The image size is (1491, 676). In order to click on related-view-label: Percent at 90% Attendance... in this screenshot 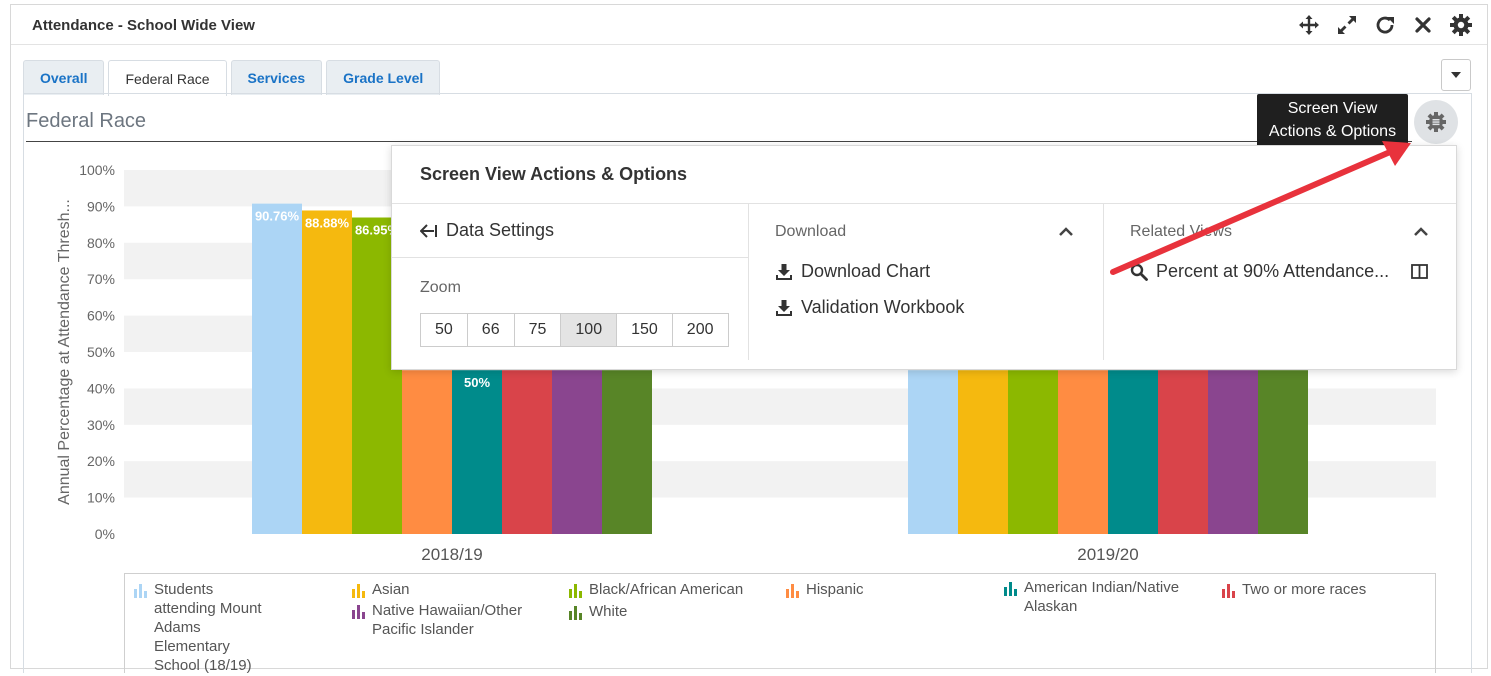, I will do `click(1273, 271)`.